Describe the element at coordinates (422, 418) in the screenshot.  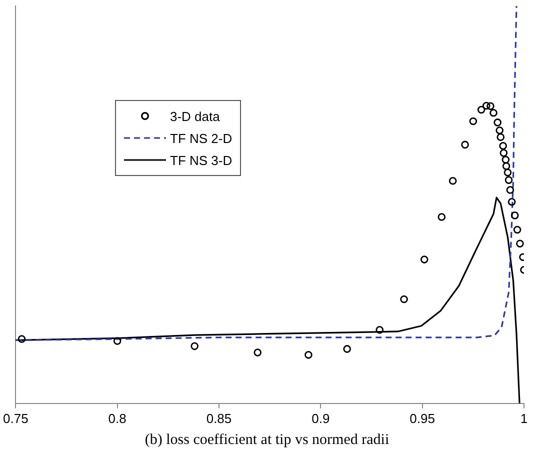
I see `x-tick-label: 0.95` at that location.